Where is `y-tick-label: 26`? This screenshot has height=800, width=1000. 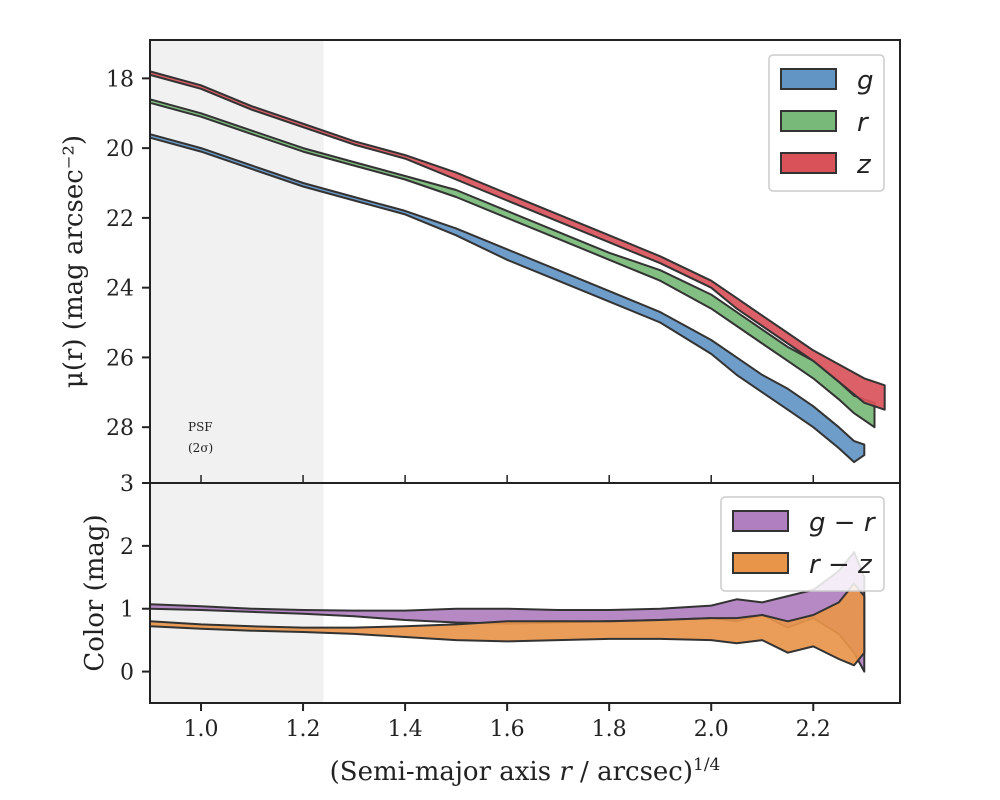
y-tick-label: 26 is located at coordinates (120, 358).